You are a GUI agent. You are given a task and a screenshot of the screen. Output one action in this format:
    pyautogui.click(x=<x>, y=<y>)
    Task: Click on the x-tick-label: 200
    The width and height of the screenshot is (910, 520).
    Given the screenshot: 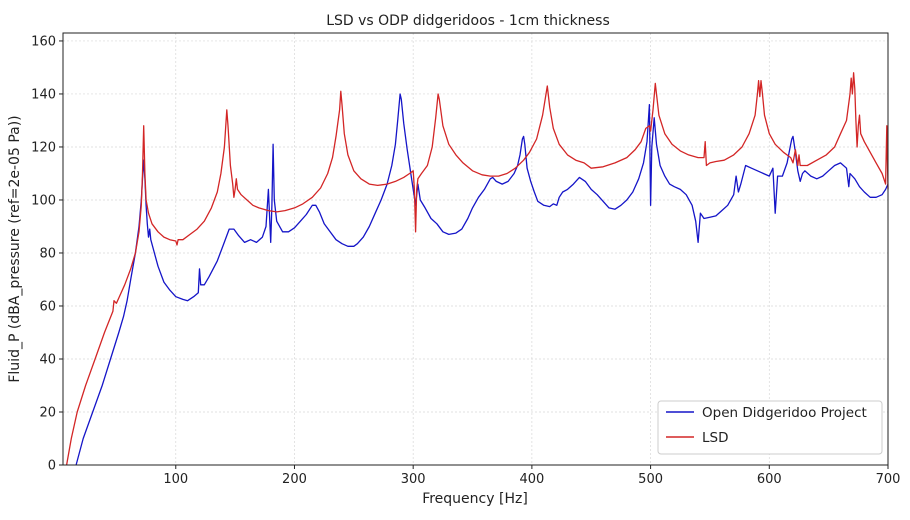 What is the action you would take?
    pyautogui.click(x=294, y=479)
    